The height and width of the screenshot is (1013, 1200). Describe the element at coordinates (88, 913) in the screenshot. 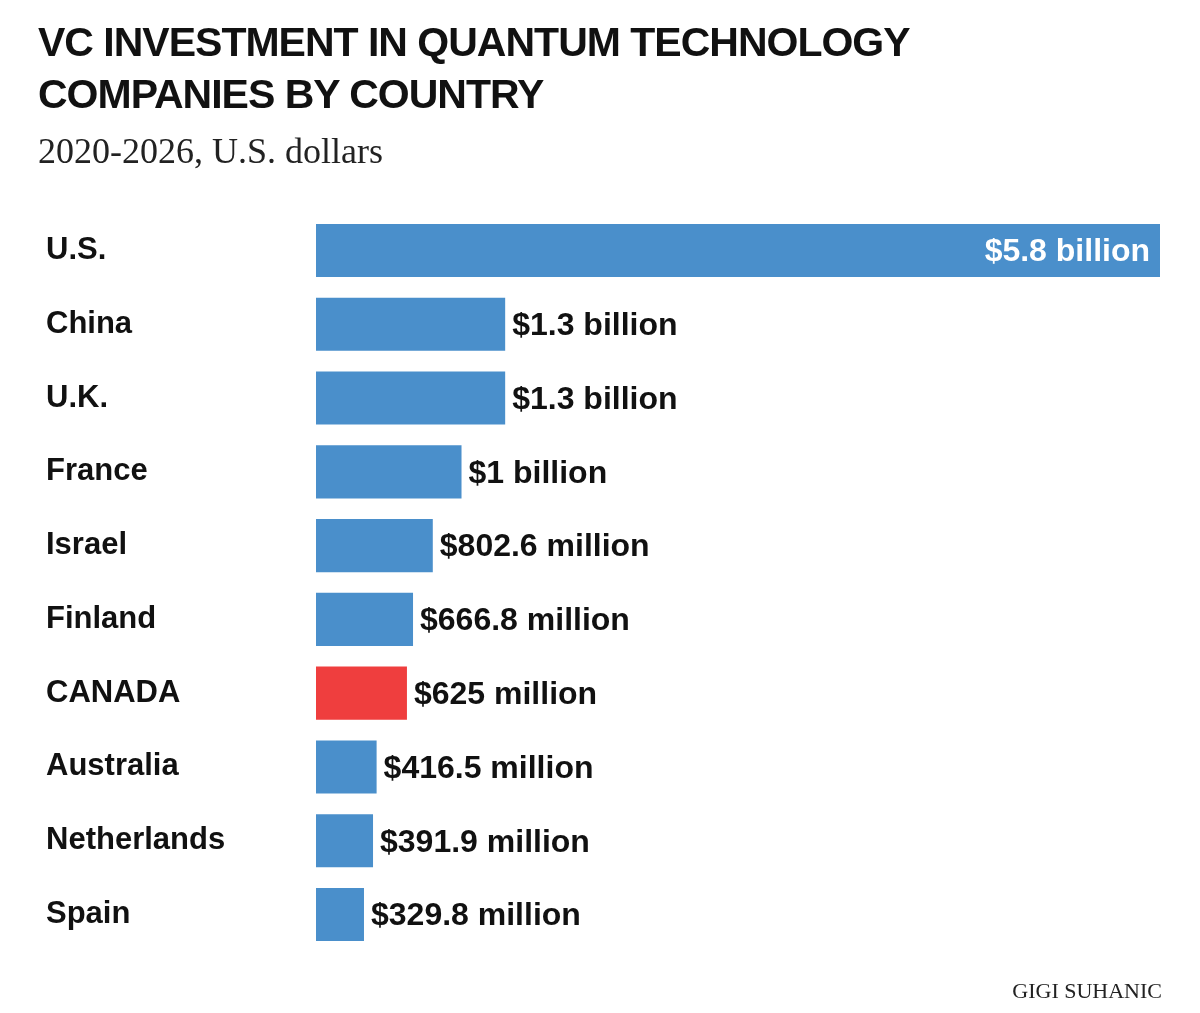

I see `y-tick-label: Spain` at that location.